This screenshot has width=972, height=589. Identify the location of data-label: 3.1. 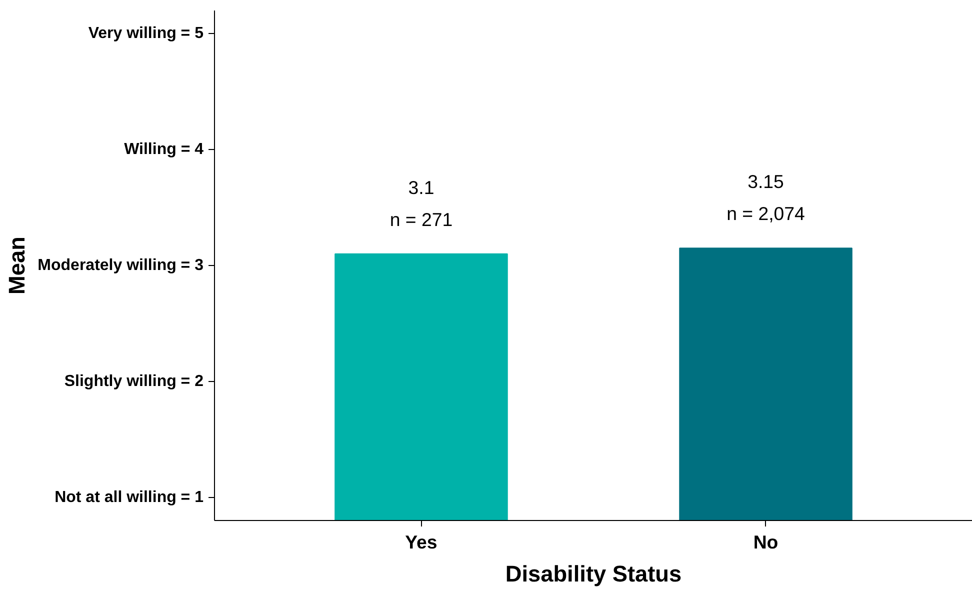
(421, 187).